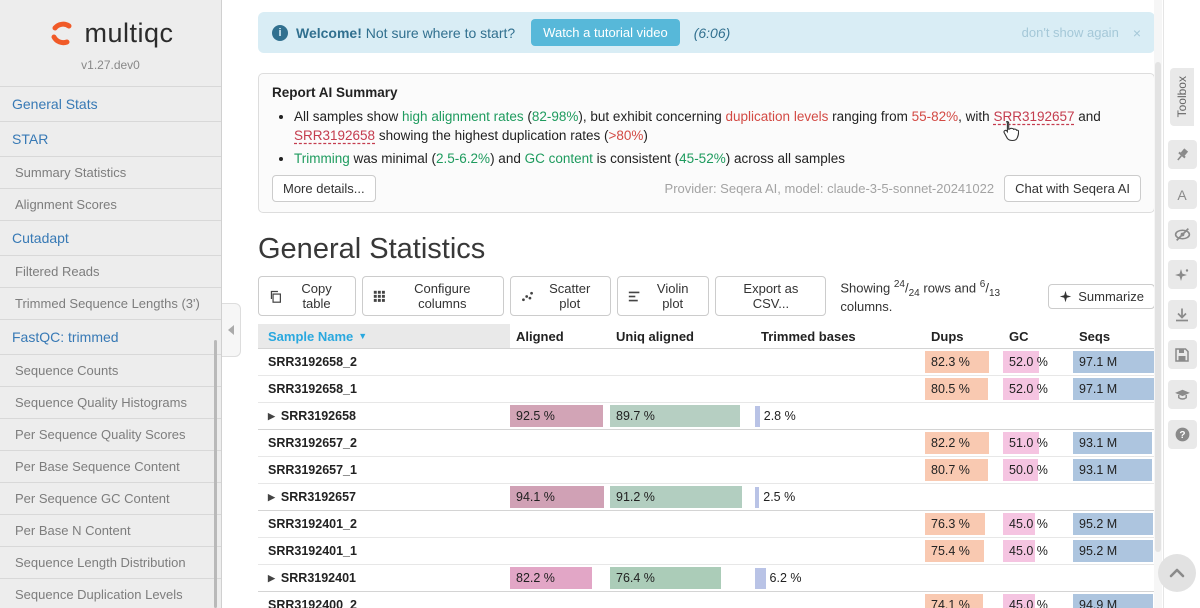 The height and width of the screenshot is (608, 1200). I want to click on table-row: ▶ SRR3192401 82.2 % 76.4 % 6.2 %, so click(706, 577).